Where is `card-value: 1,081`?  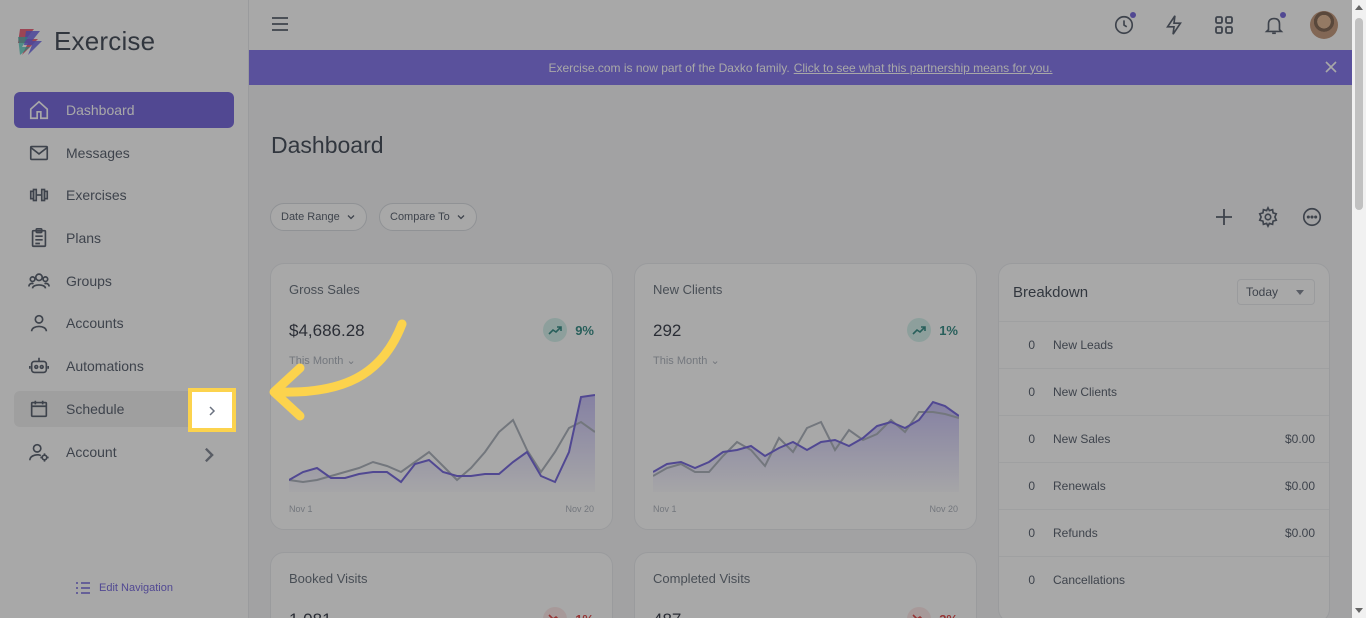 card-value: 1,081 is located at coordinates (310, 614).